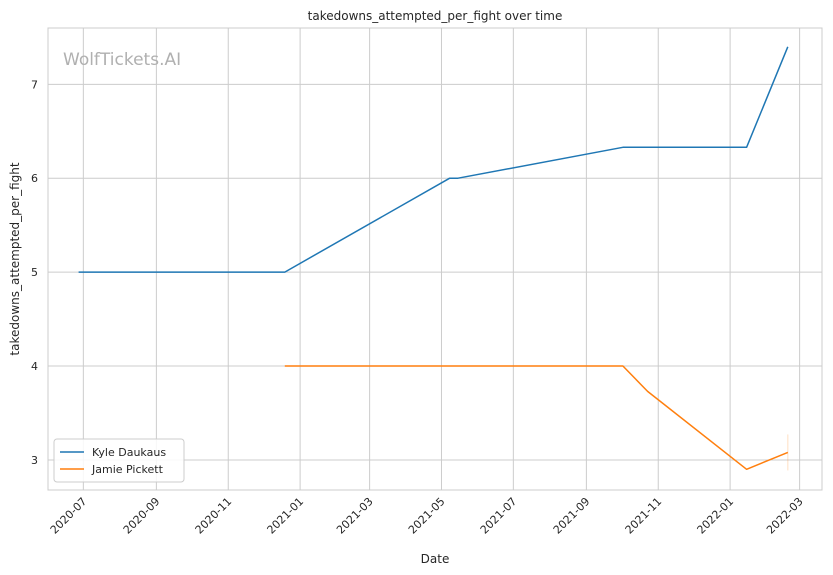 The image size is (833, 575). What do you see at coordinates (34, 84) in the screenshot?
I see `y-tick-label: 7` at bounding box center [34, 84].